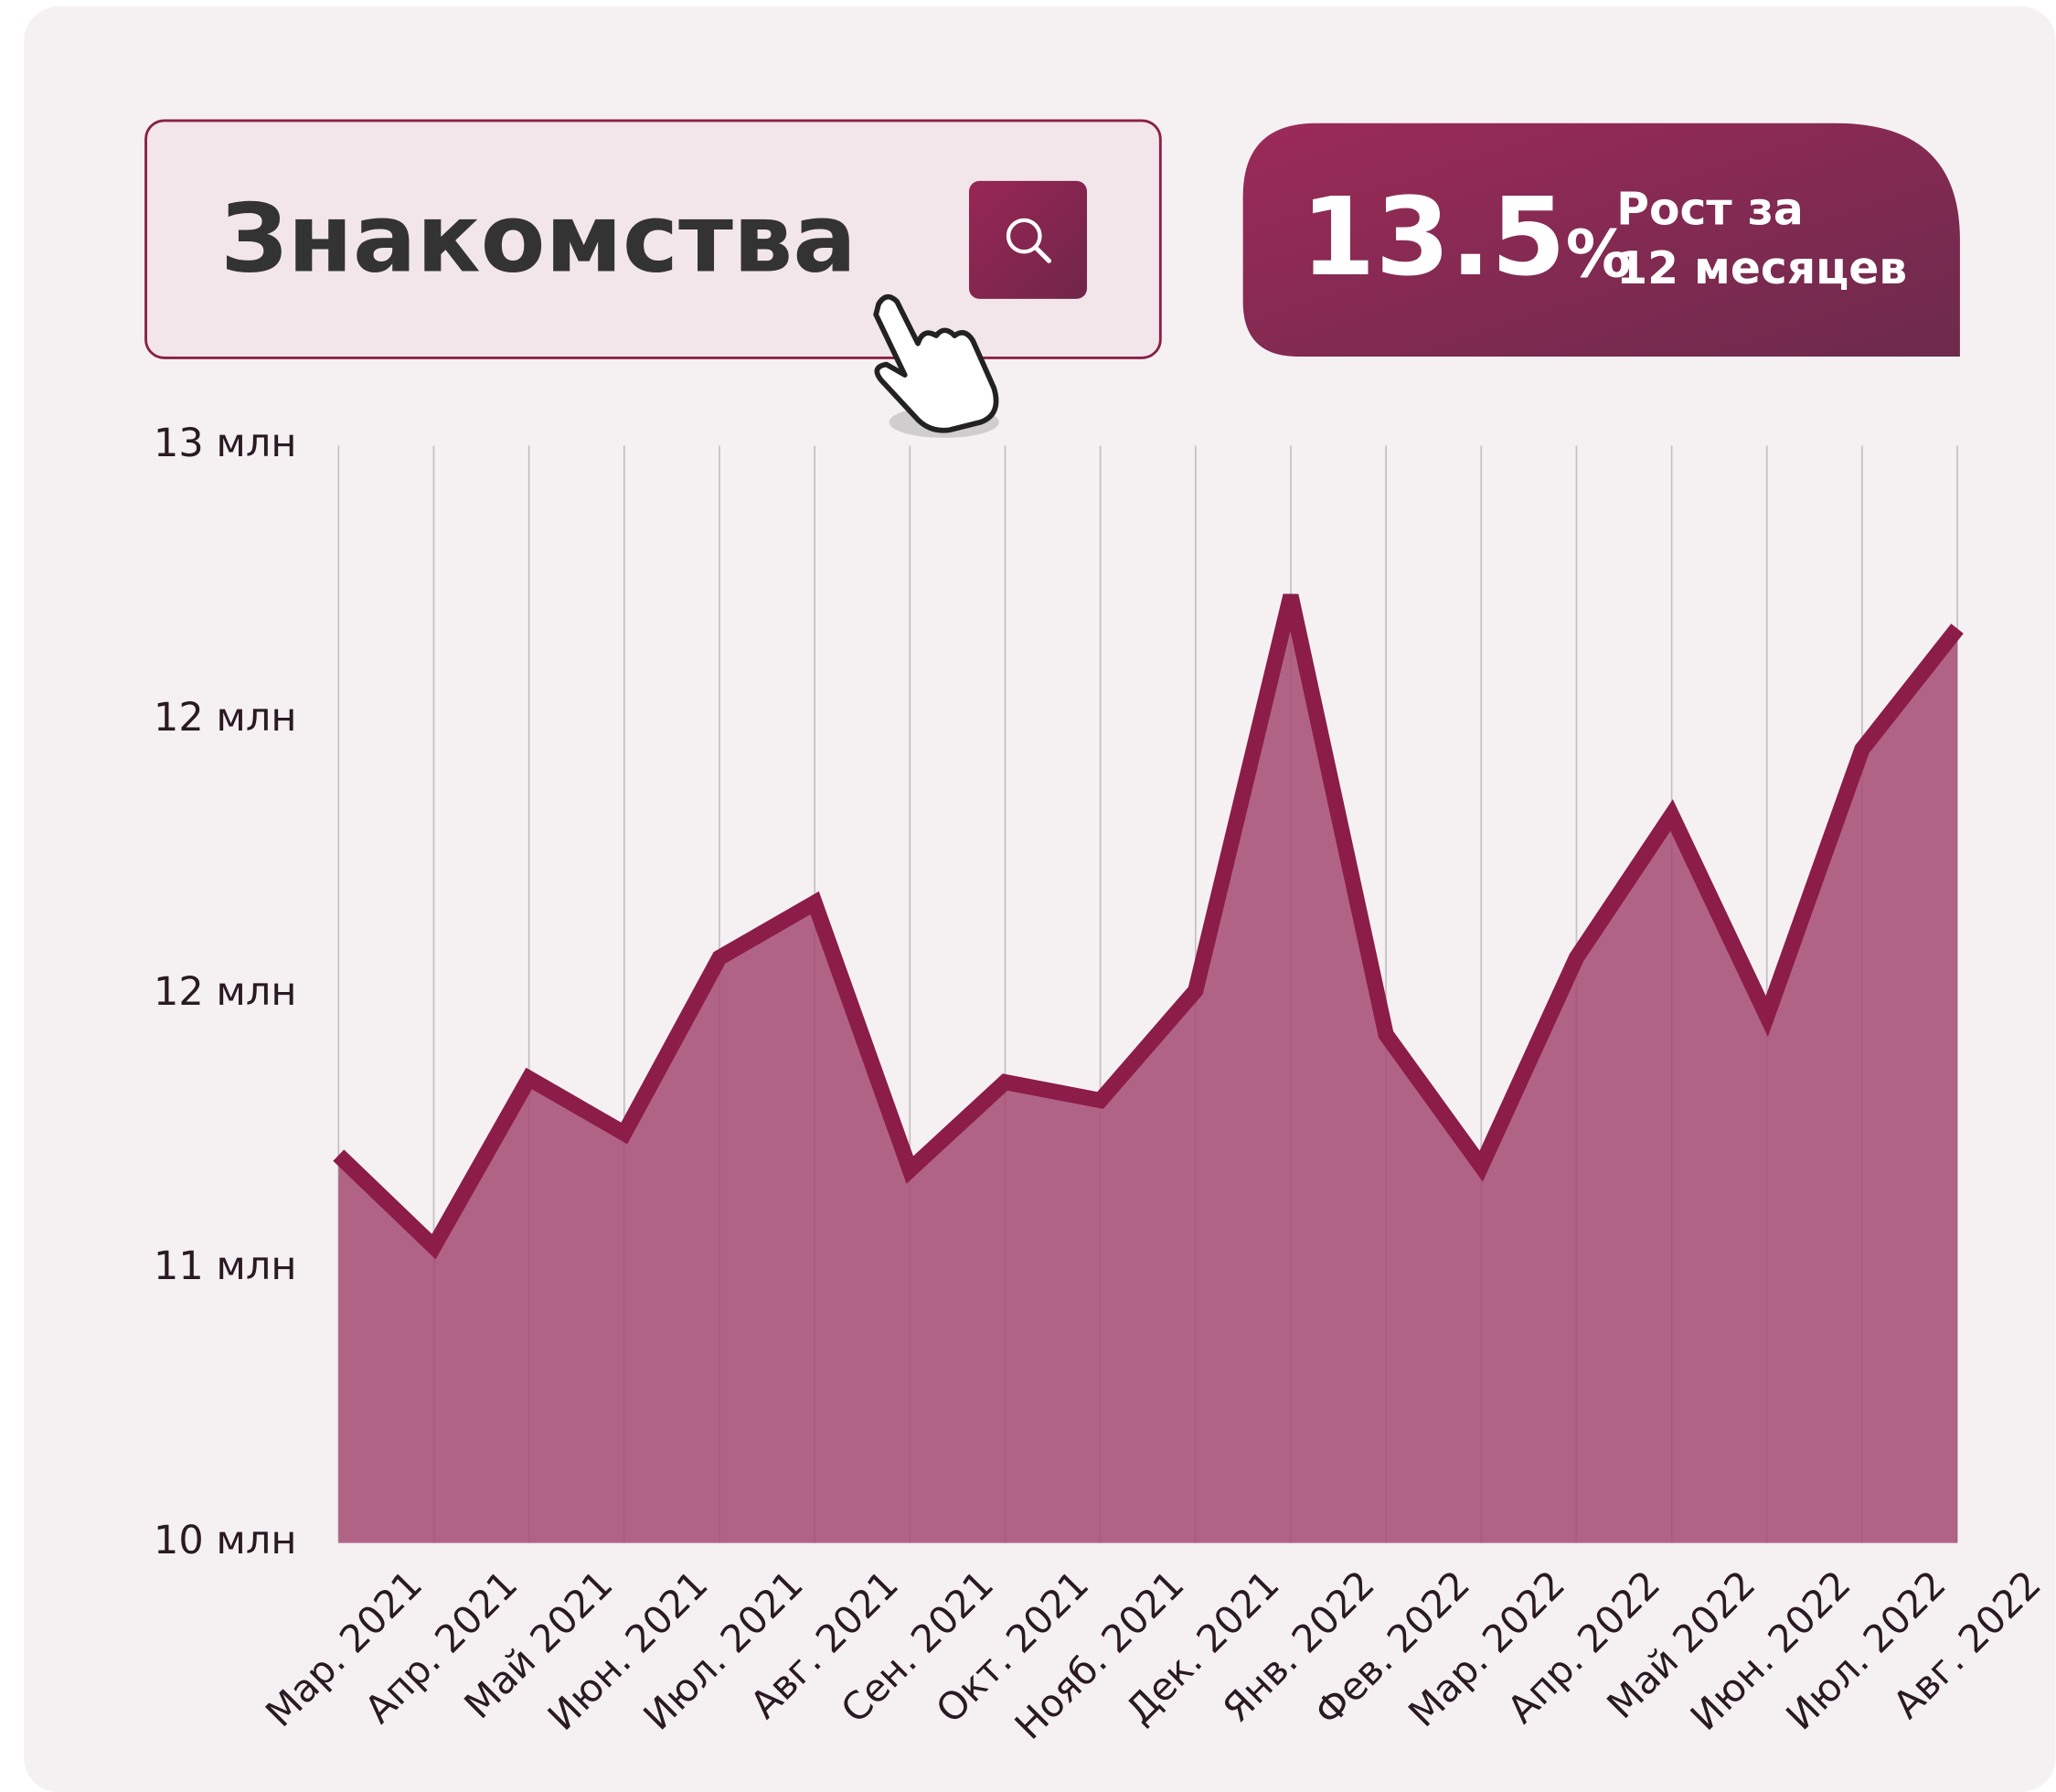 Image resolution: width=2056 pixels, height=1792 pixels. Describe the element at coordinates (225, 443) in the screenshot. I see `y-tick-label: 13 млн` at that location.